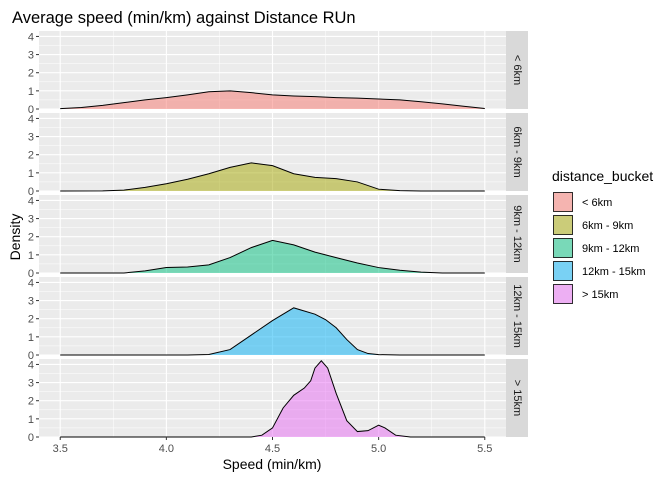  I want to click on facet-panel: 0 1 2 3 4 12km - 15km, so click(278, 319).